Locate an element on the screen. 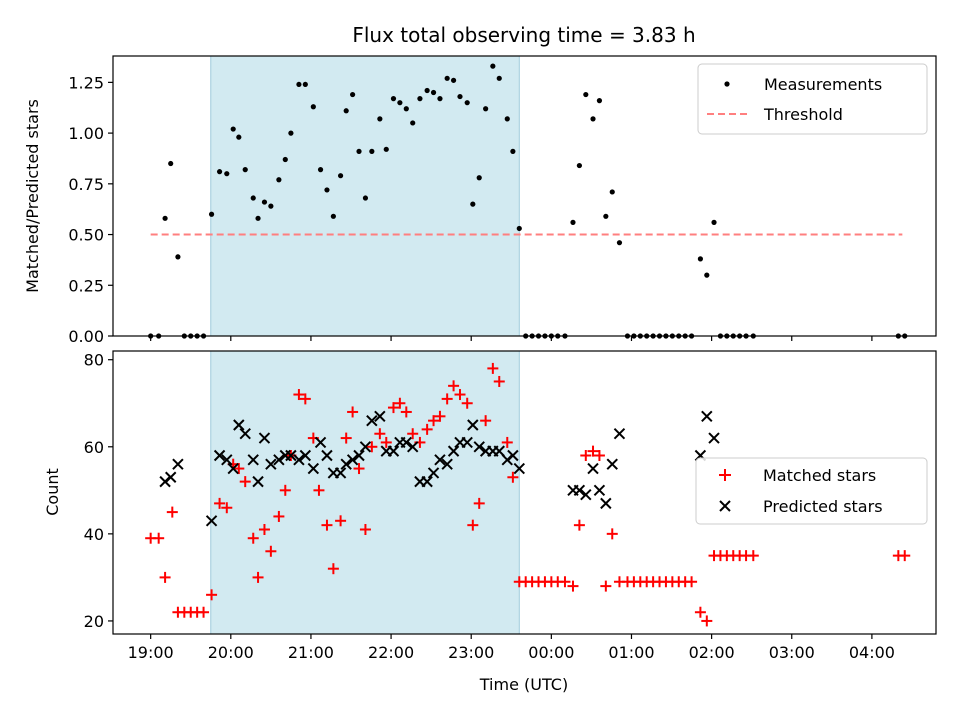  bottom-legend-box is located at coordinates (811, 491).